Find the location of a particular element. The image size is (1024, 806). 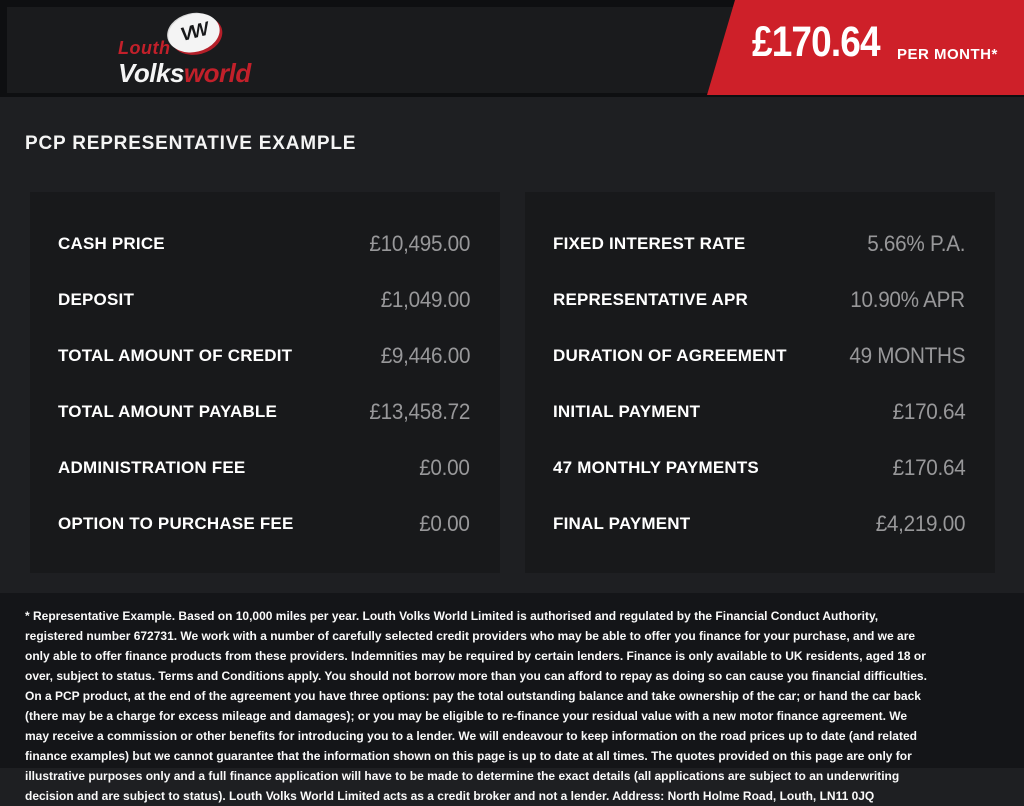

finance-row-label: FINAL PAYMENT is located at coordinates (622, 523).